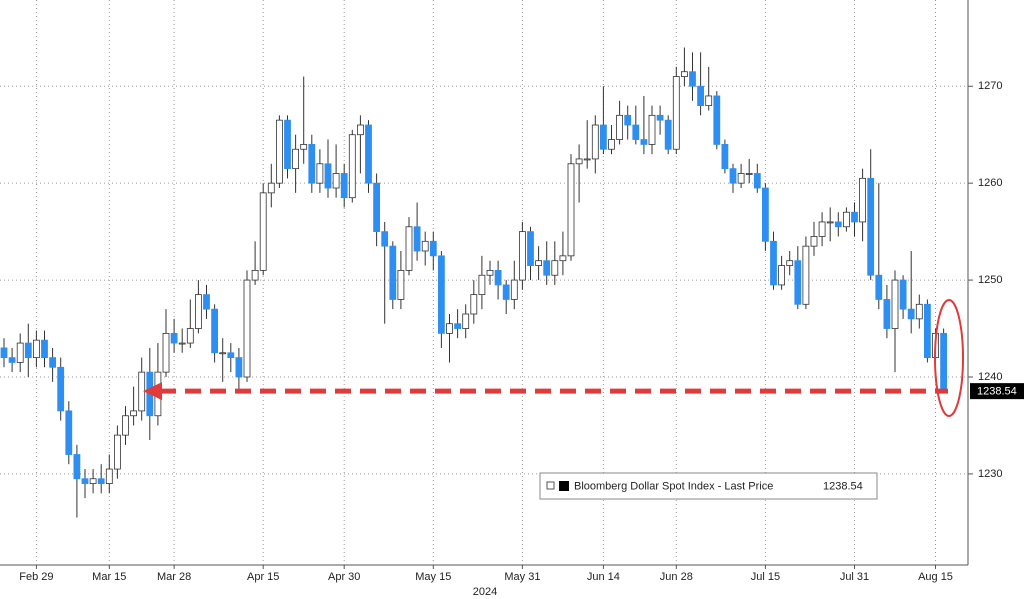 The height and width of the screenshot is (599, 1024). I want to click on highlight-ellipse, so click(949, 358).